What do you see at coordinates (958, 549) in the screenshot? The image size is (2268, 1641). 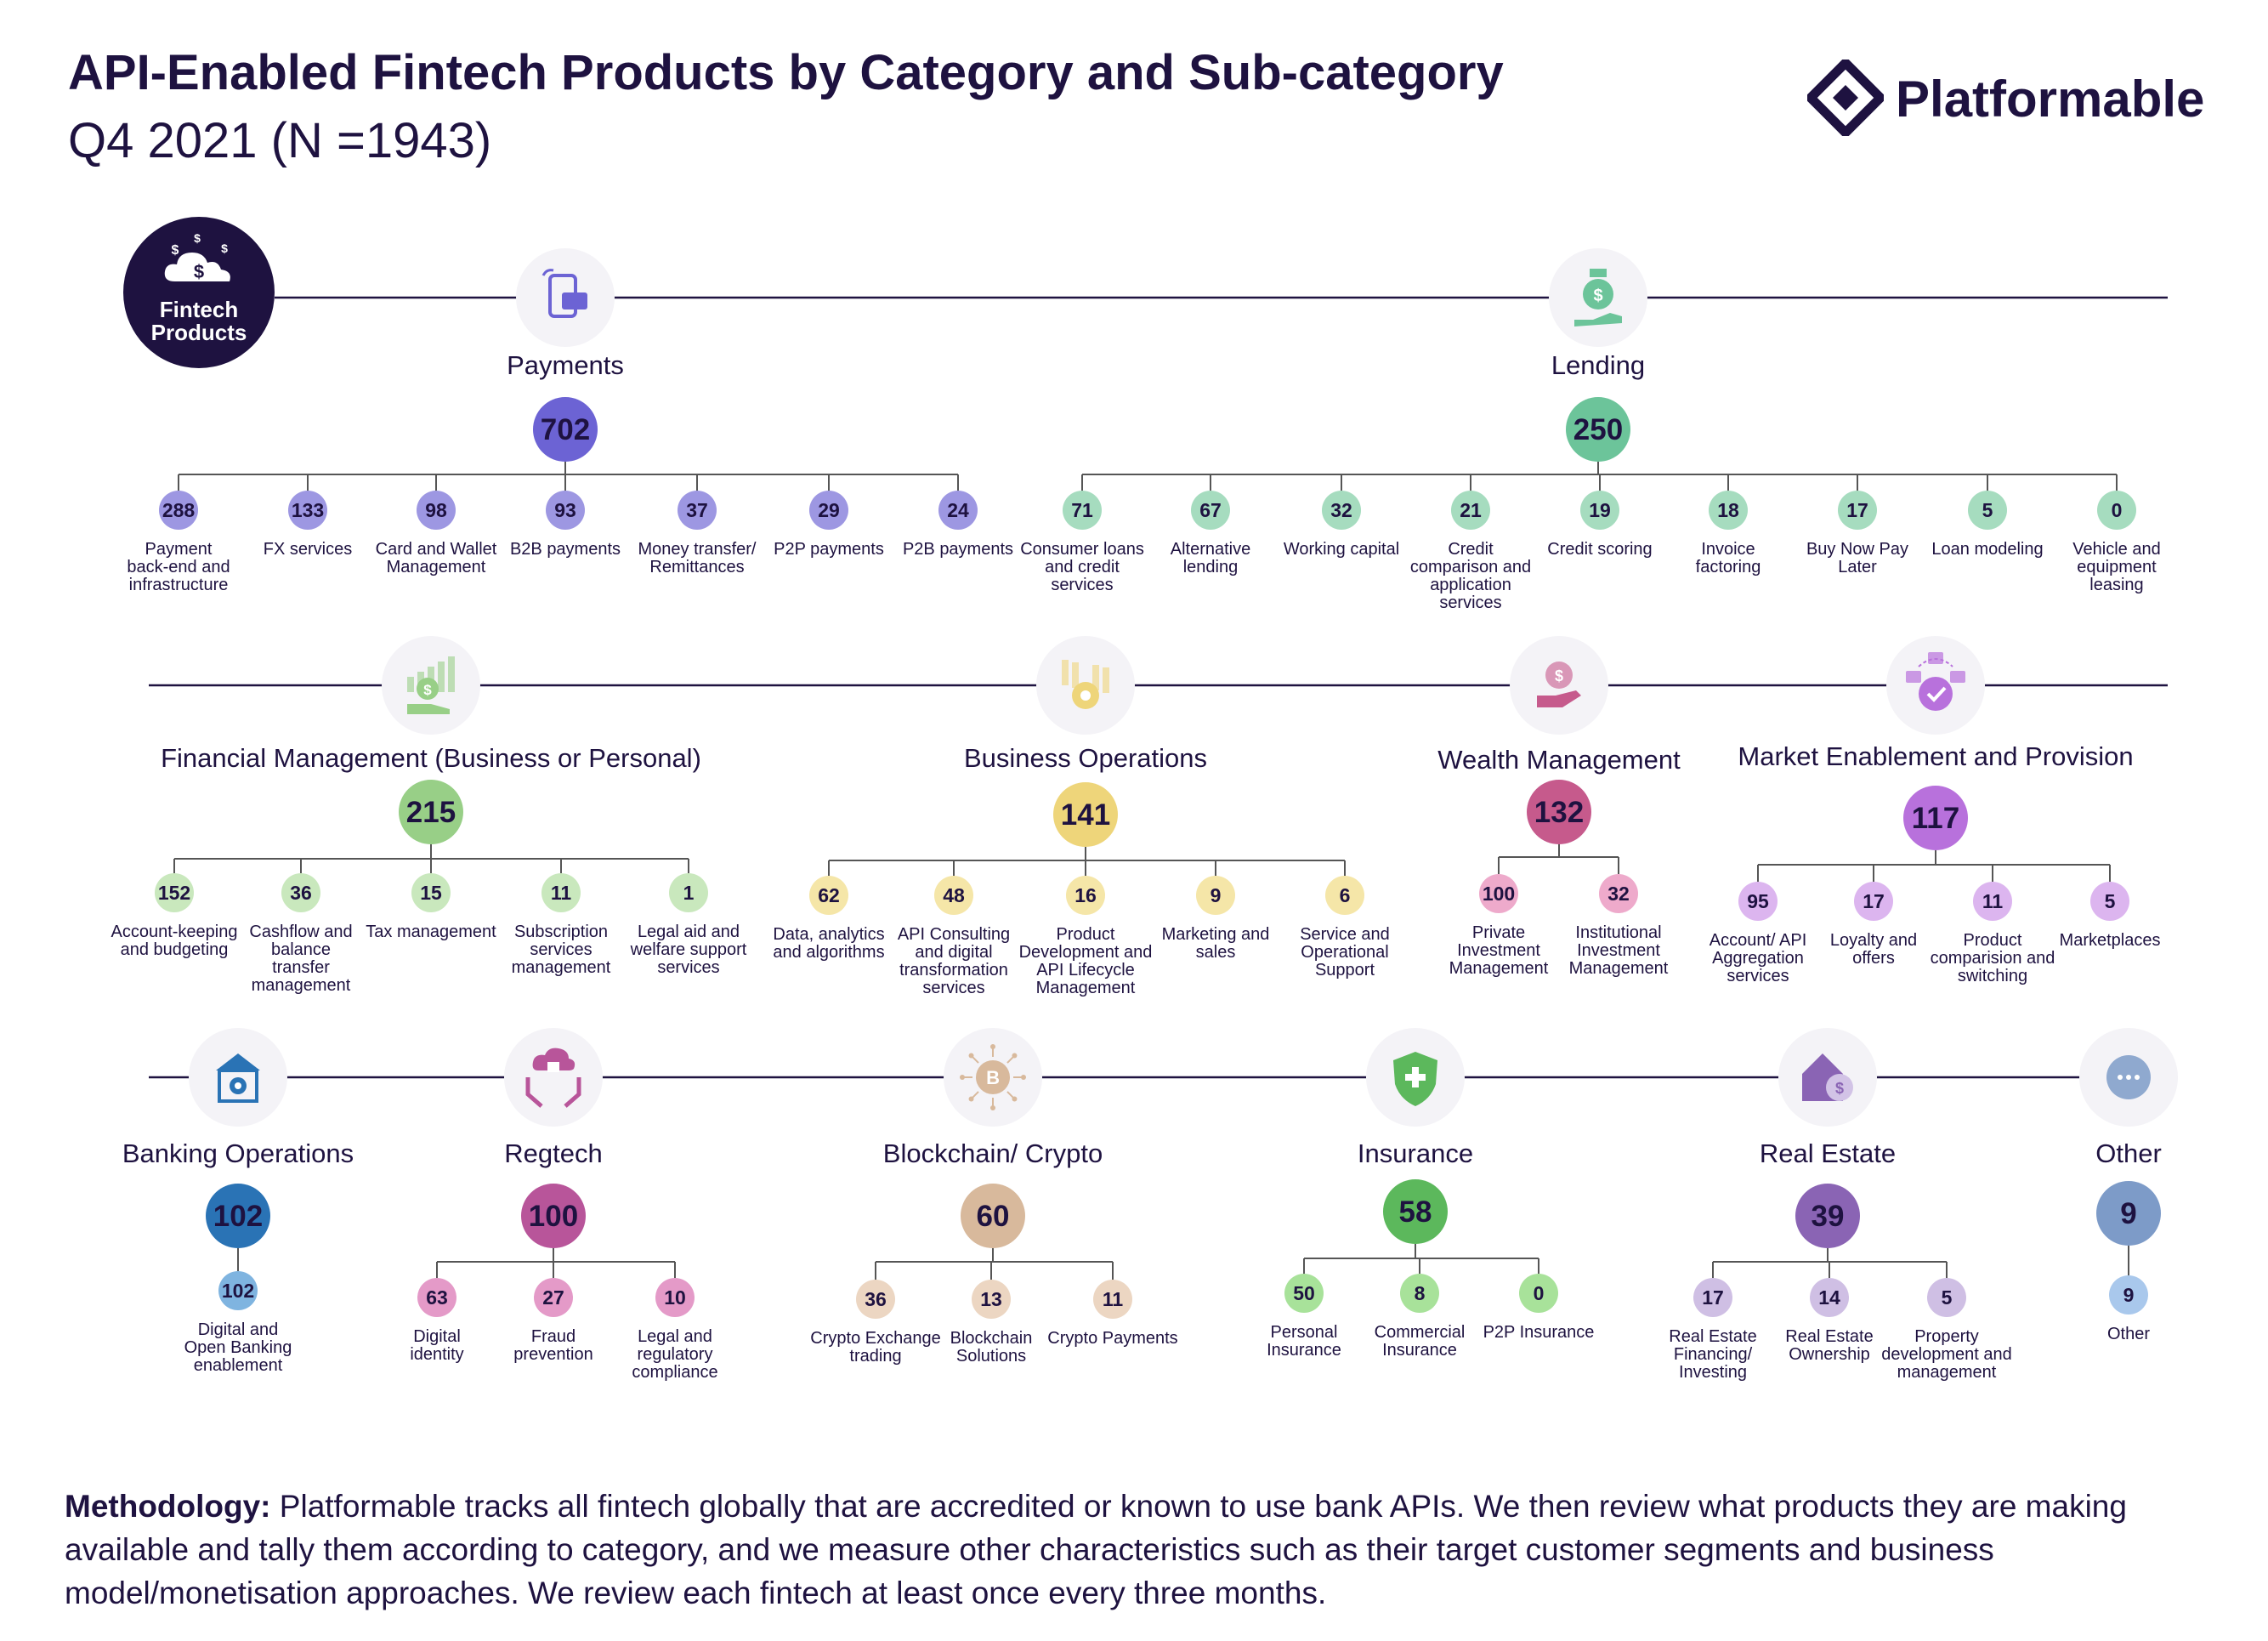 I see `subcategory-label: P2B payments` at bounding box center [958, 549].